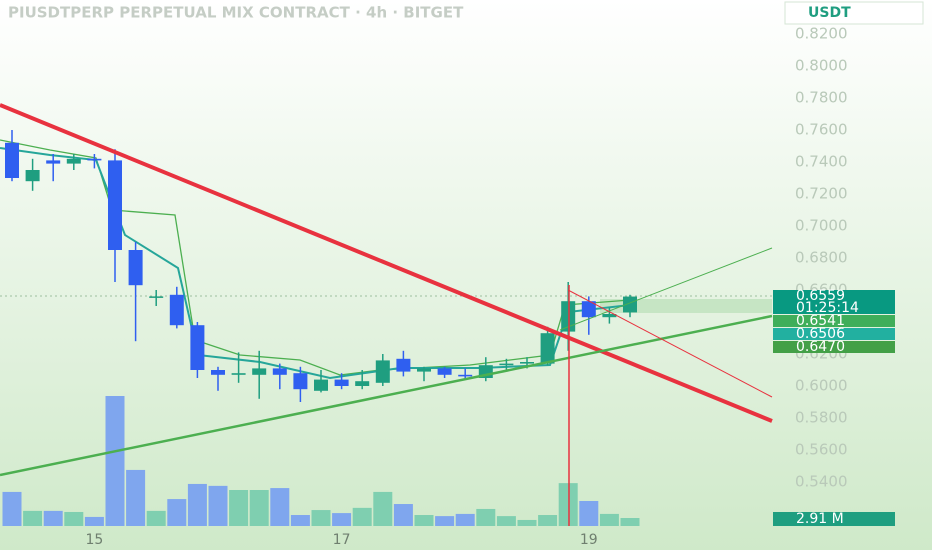 This screenshot has height=550, width=932. What do you see at coordinates (820, 334) in the screenshot?
I see `price-label: 0.6506` at bounding box center [820, 334].